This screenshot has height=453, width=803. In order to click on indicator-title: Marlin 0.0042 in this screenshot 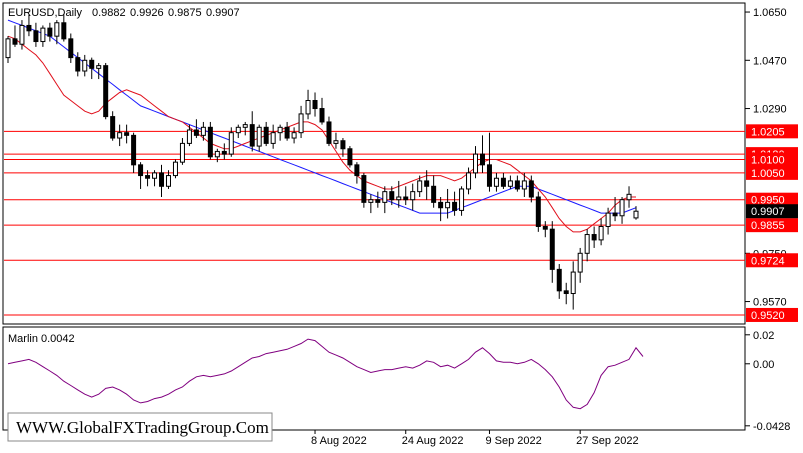, I will do `click(41, 339)`.